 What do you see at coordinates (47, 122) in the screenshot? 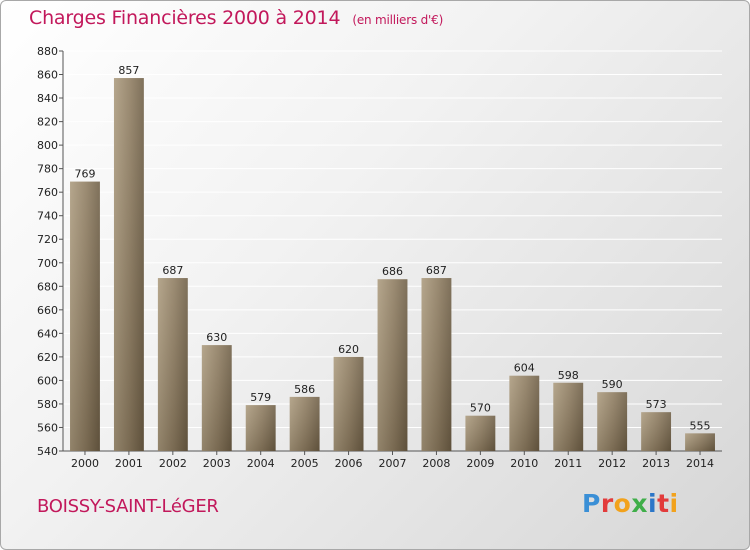
I see `y-tick-label: 820` at bounding box center [47, 122].